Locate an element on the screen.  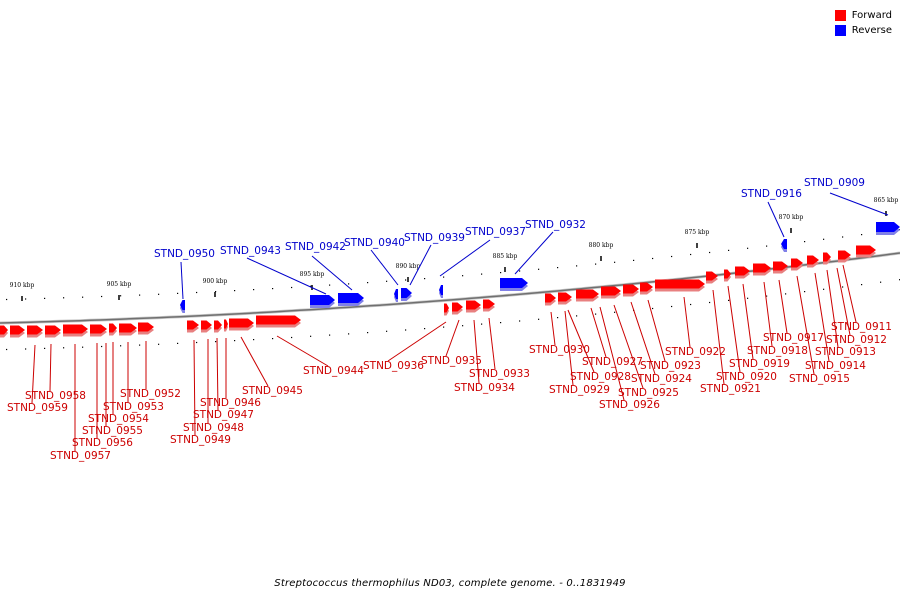
forward-gene-label: STND_0917 is located at coordinates (793, 338).